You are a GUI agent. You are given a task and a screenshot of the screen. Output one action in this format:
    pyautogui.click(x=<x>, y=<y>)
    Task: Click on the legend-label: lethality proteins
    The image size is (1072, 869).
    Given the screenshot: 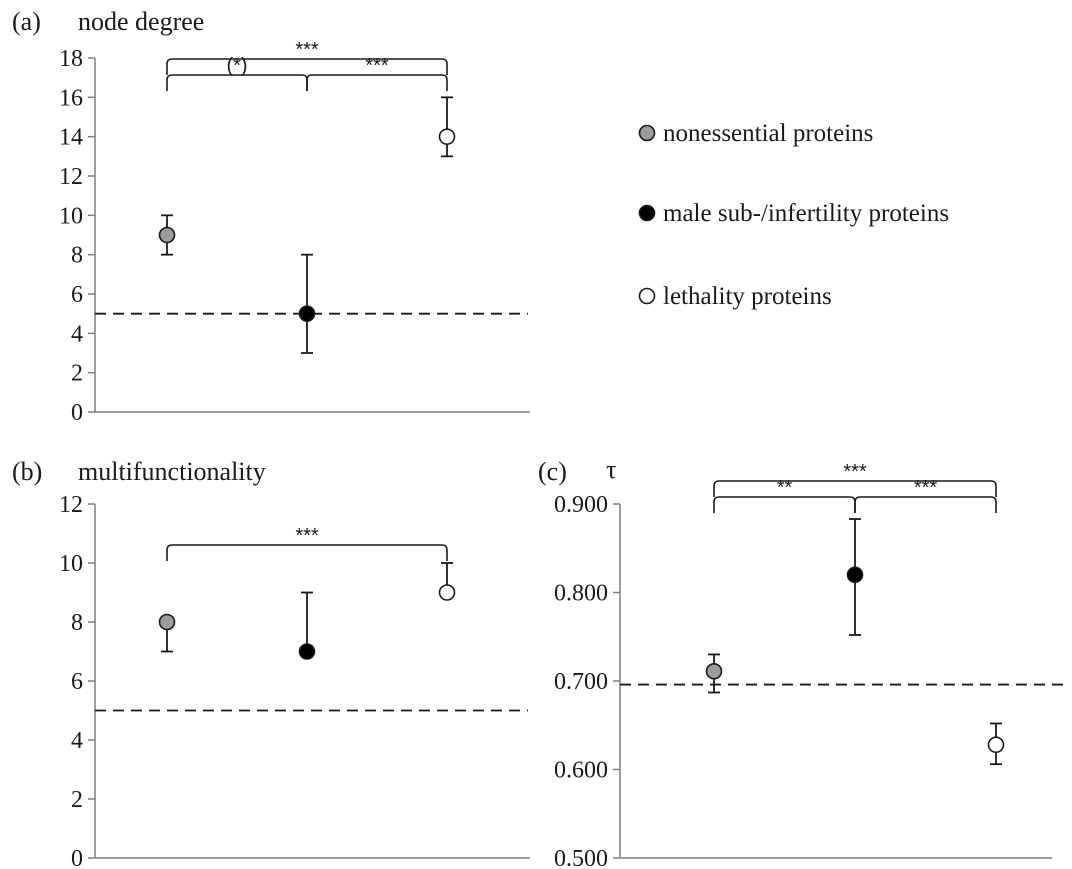 What is the action you would take?
    pyautogui.click(x=747, y=296)
    